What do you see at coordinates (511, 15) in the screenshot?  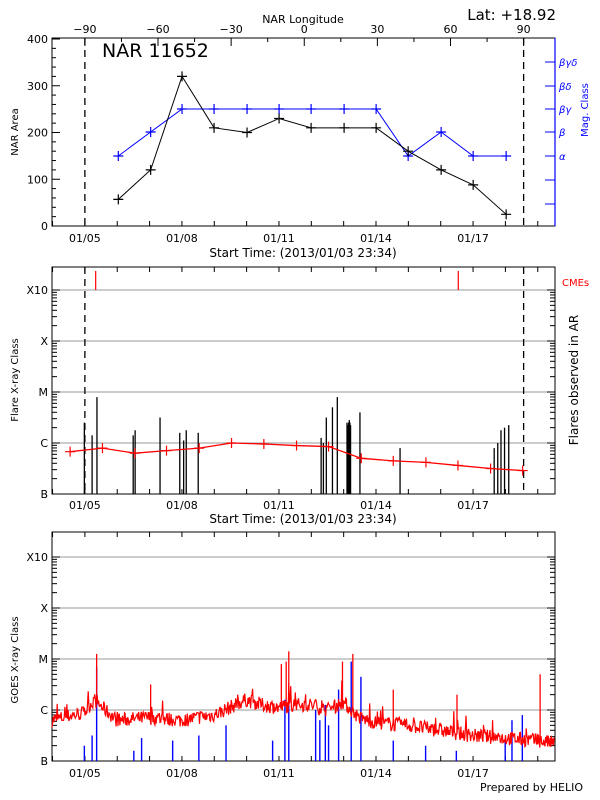 I see `latitude-annotation: Lat: +18.92` at bounding box center [511, 15].